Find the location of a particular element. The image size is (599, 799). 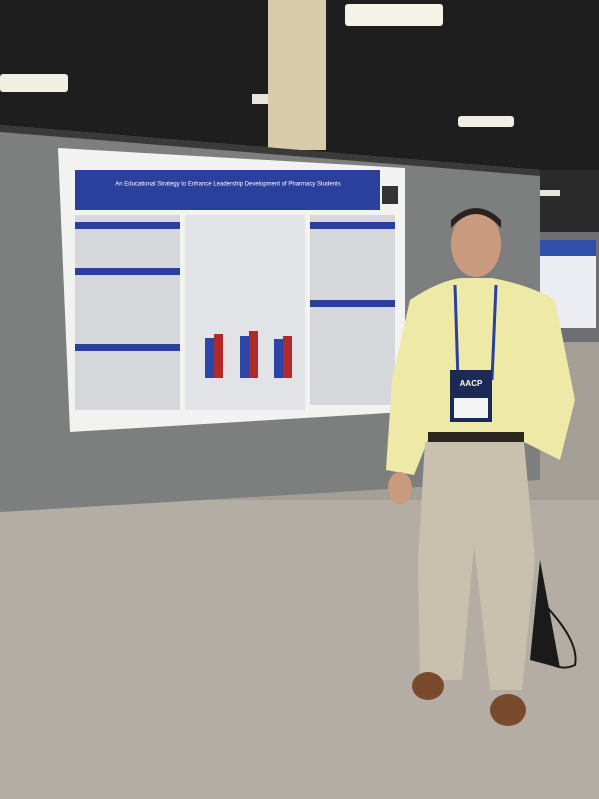

badge-card is located at coordinates (471, 408).